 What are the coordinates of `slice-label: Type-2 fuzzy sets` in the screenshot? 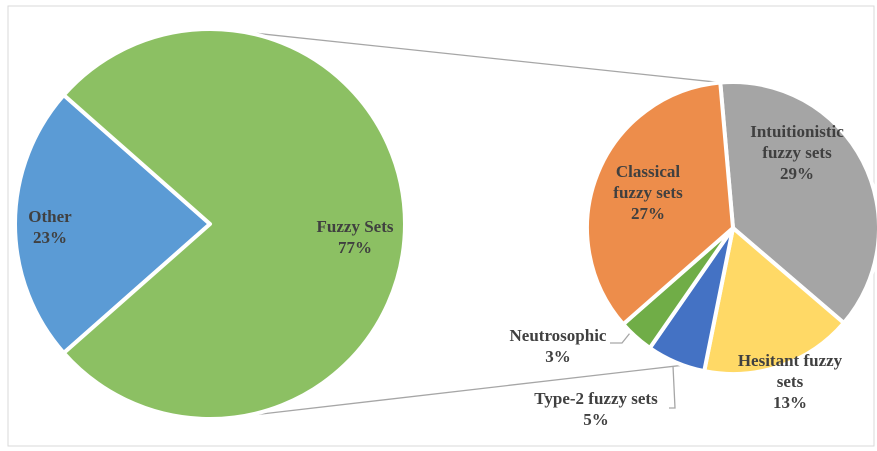 It's located at (596, 398).